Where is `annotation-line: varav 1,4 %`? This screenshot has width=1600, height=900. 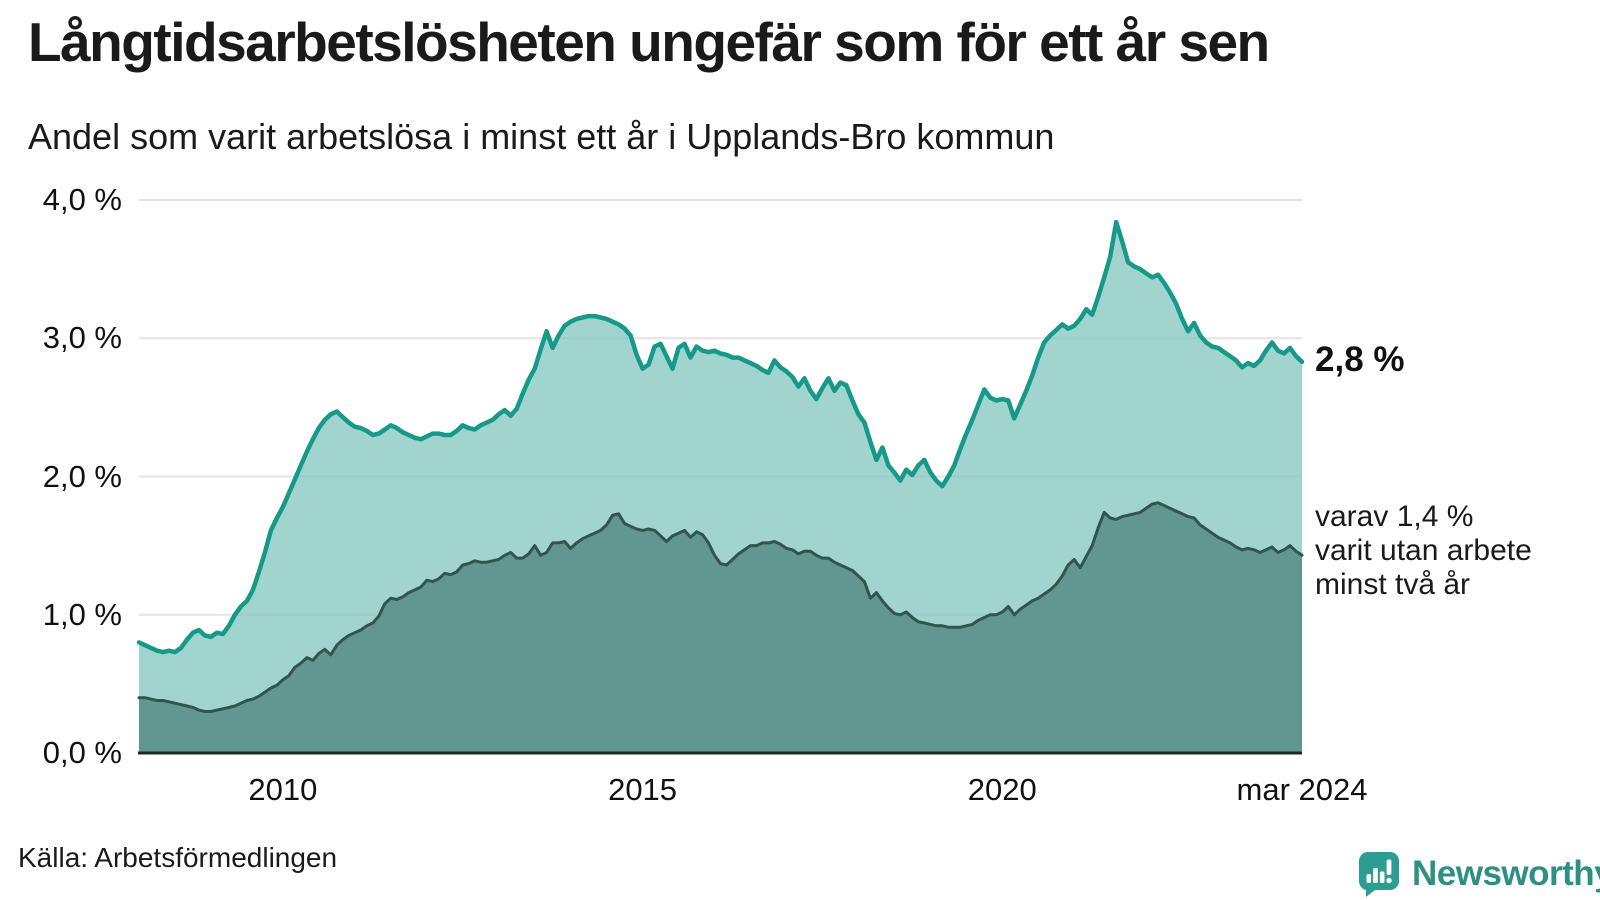 annotation-line: varav 1,4 % is located at coordinates (1394, 516).